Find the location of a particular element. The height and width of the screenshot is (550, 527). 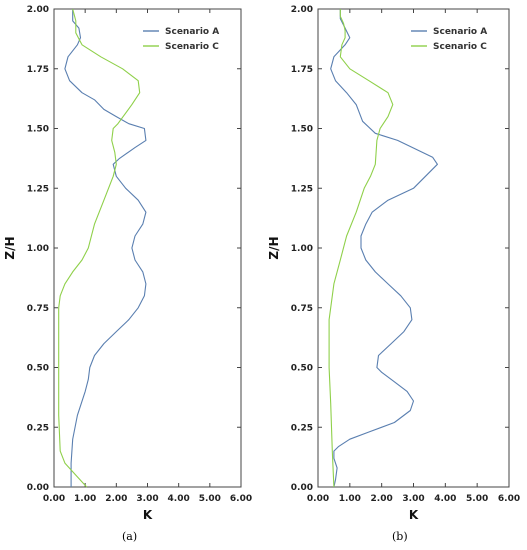

panel-label-b: (b) is located at coordinates (400, 536).